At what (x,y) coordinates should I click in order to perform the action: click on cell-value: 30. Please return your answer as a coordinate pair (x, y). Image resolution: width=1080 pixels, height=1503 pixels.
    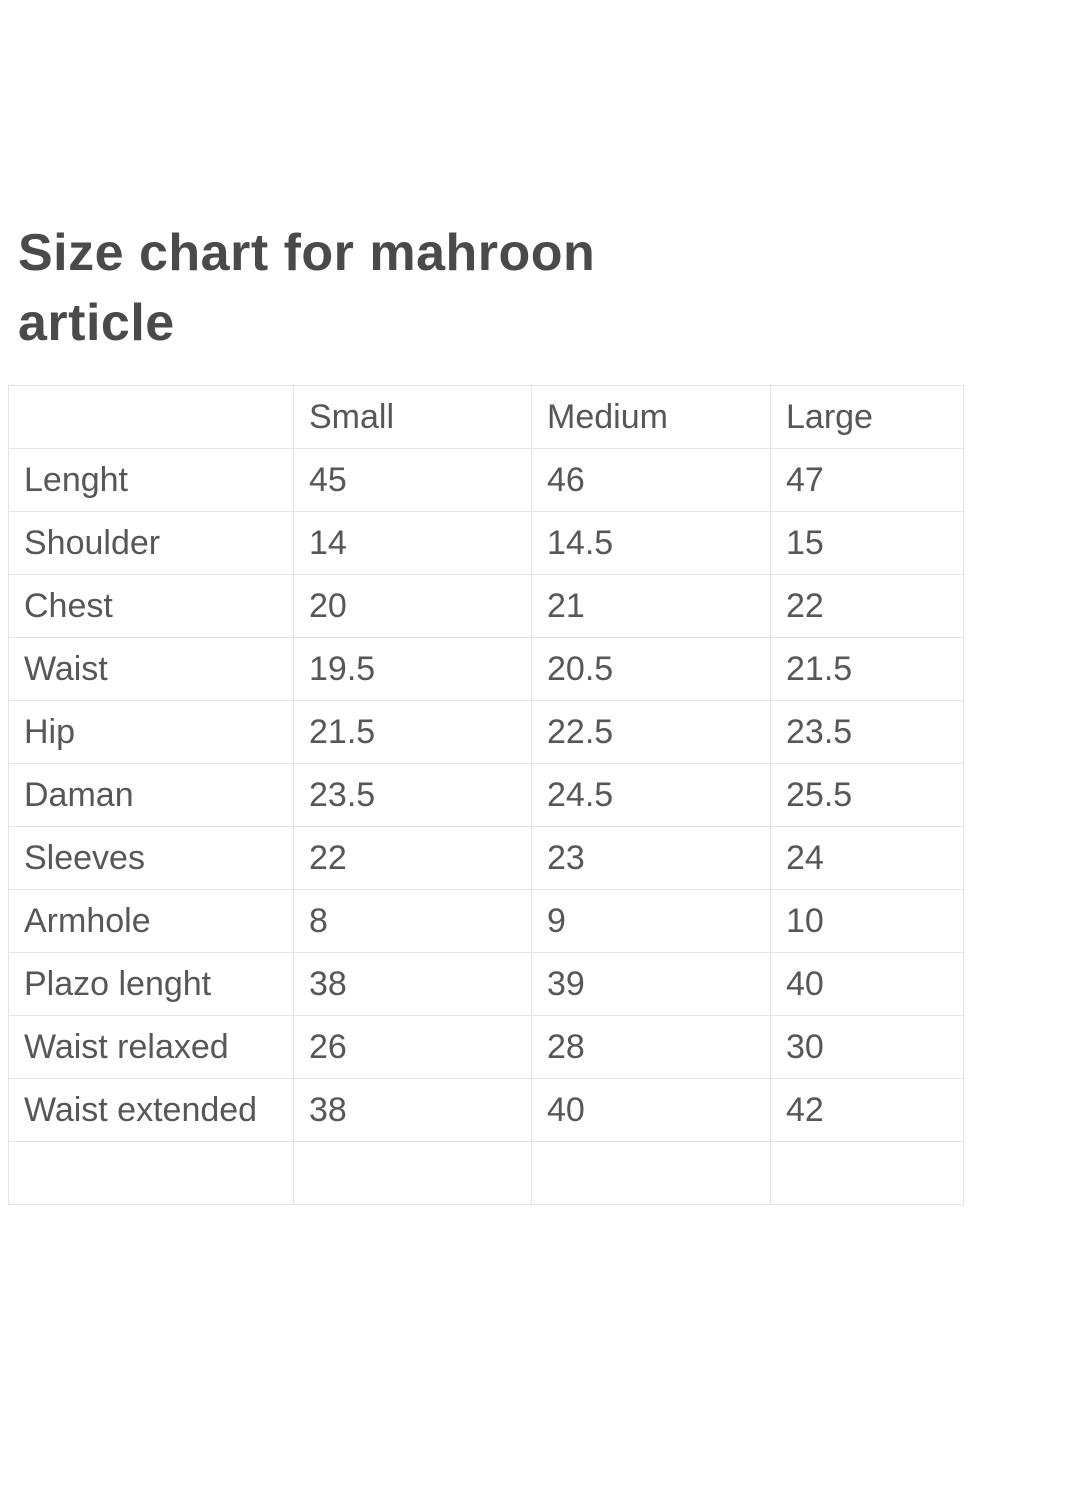
    Looking at the image, I should click on (867, 1047).